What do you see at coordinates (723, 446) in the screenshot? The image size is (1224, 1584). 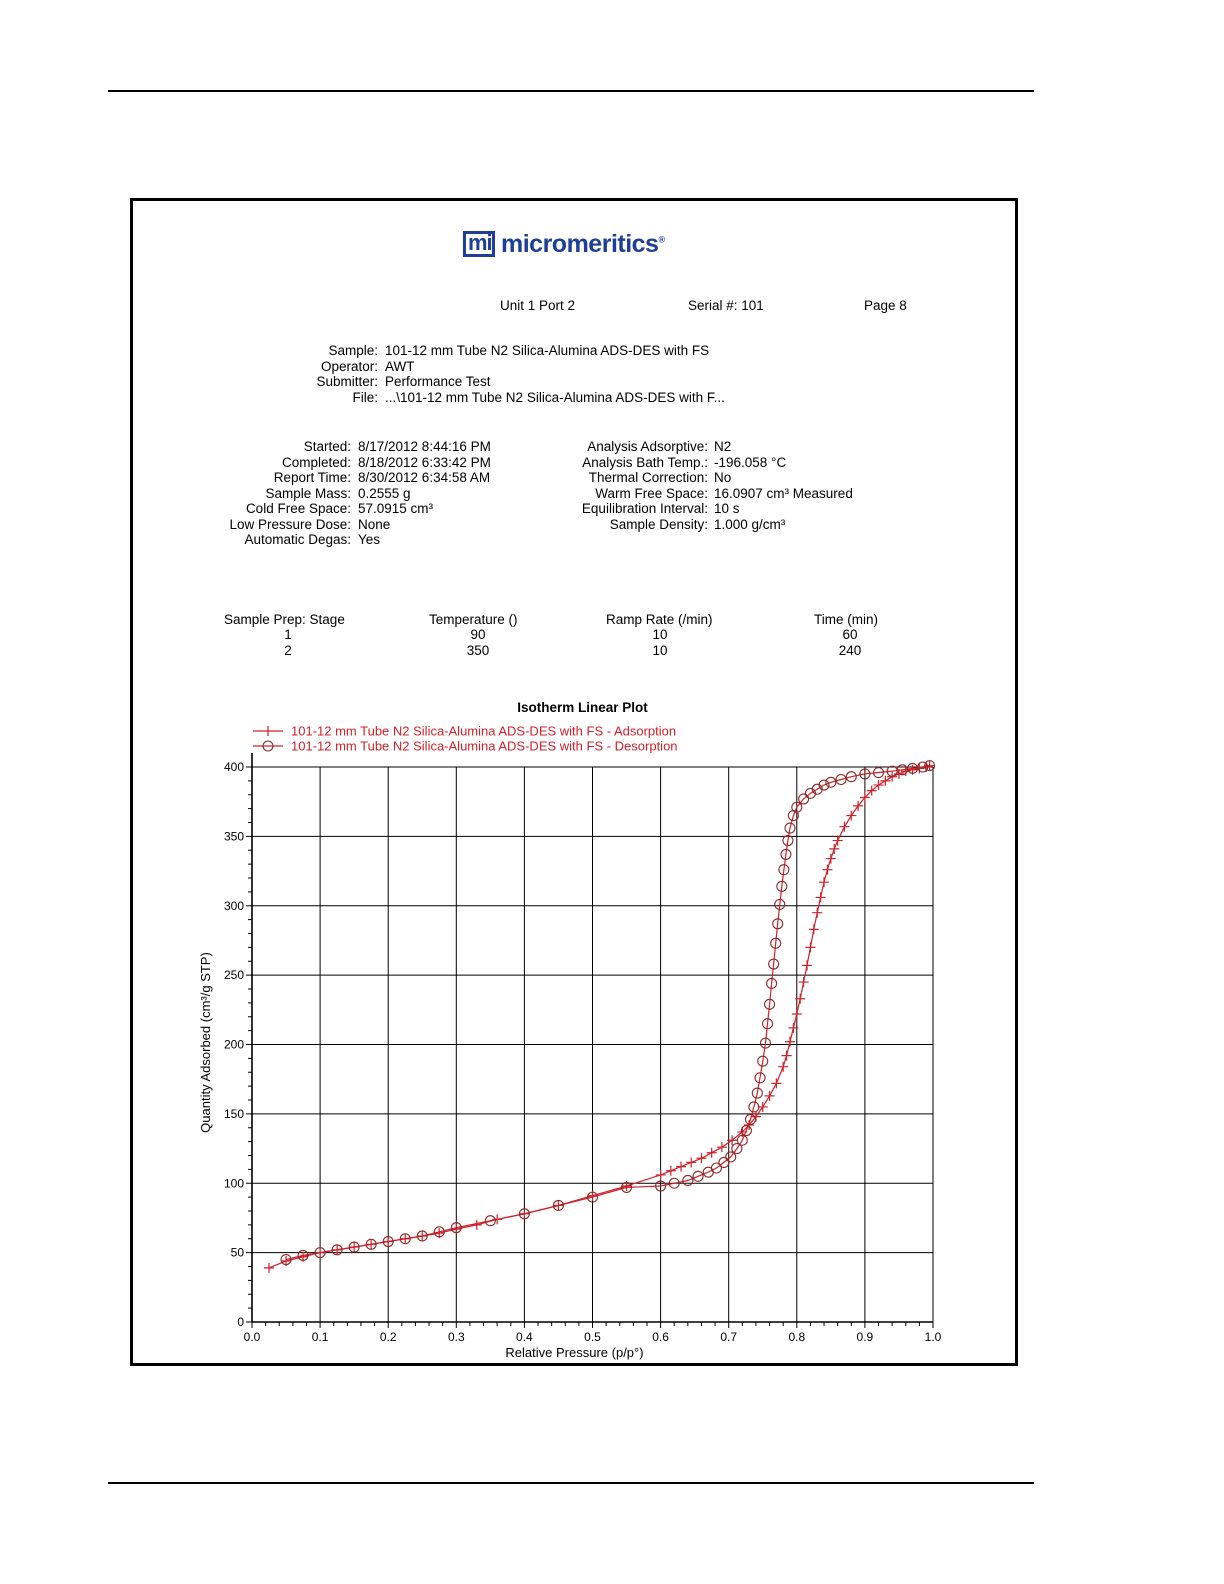 I see `analysis-adsorptive-value: N2` at bounding box center [723, 446].